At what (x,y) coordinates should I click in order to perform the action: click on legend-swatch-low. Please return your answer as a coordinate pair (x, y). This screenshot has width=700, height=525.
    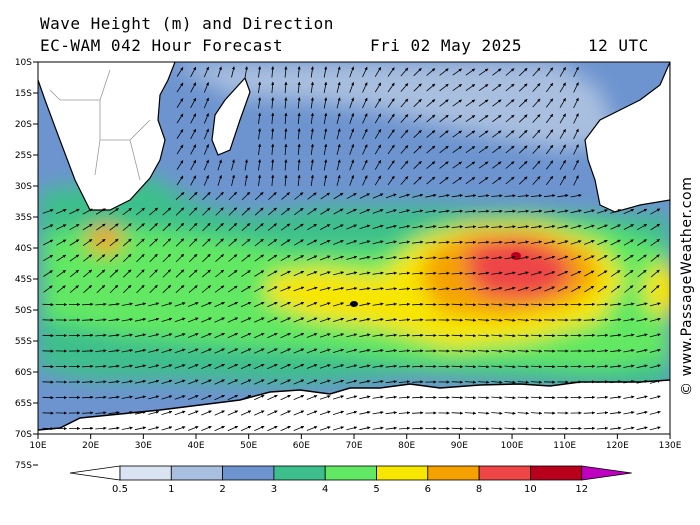
    Looking at the image, I should click on (95, 473).